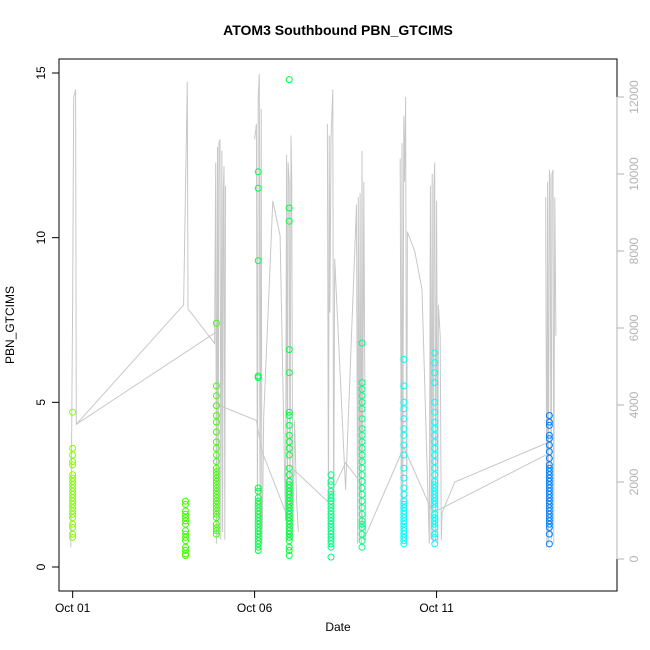 The width and height of the screenshot is (650, 650). I want to click on x-axis: Oct 01 Oct 06 Oct 11, so click(254, 602).